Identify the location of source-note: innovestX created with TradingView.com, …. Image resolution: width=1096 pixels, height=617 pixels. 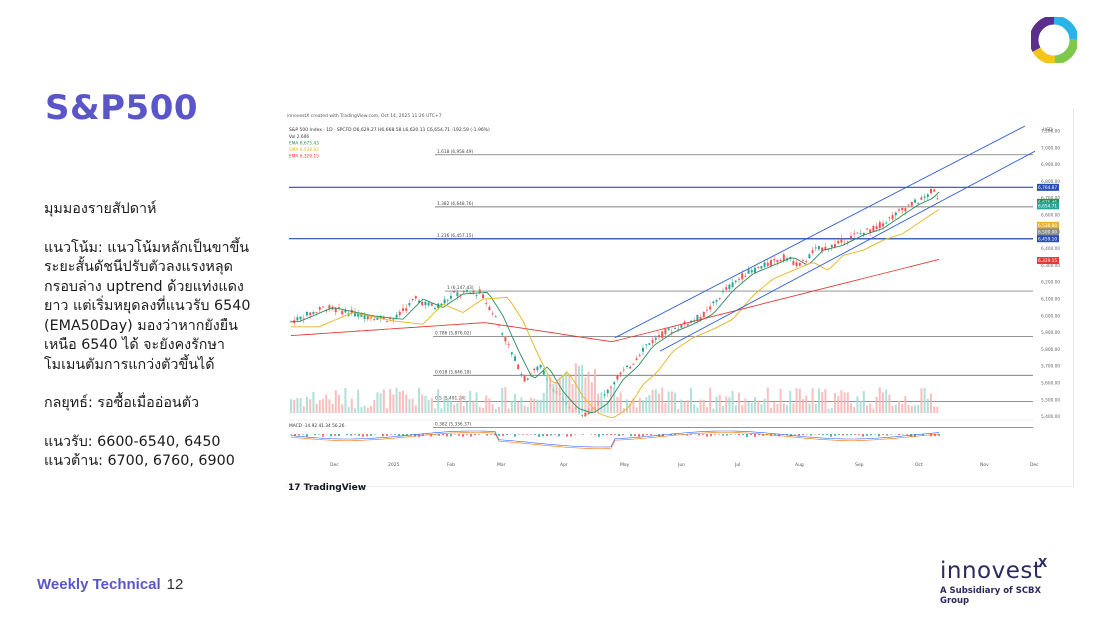
(364, 116).